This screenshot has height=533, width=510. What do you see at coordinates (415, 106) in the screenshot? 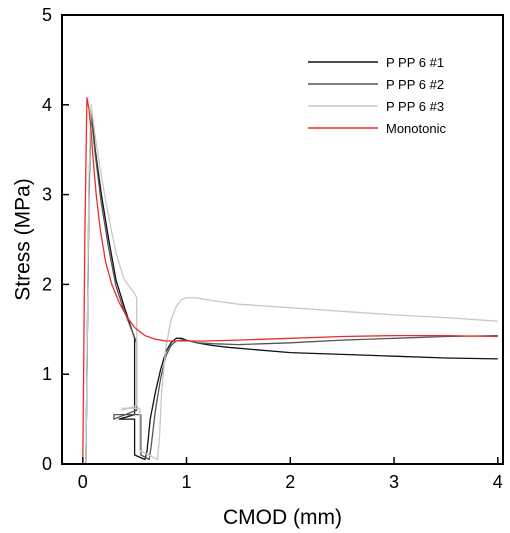
I see `legend-label-3: P PP 6 #3` at bounding box center [415, 106].